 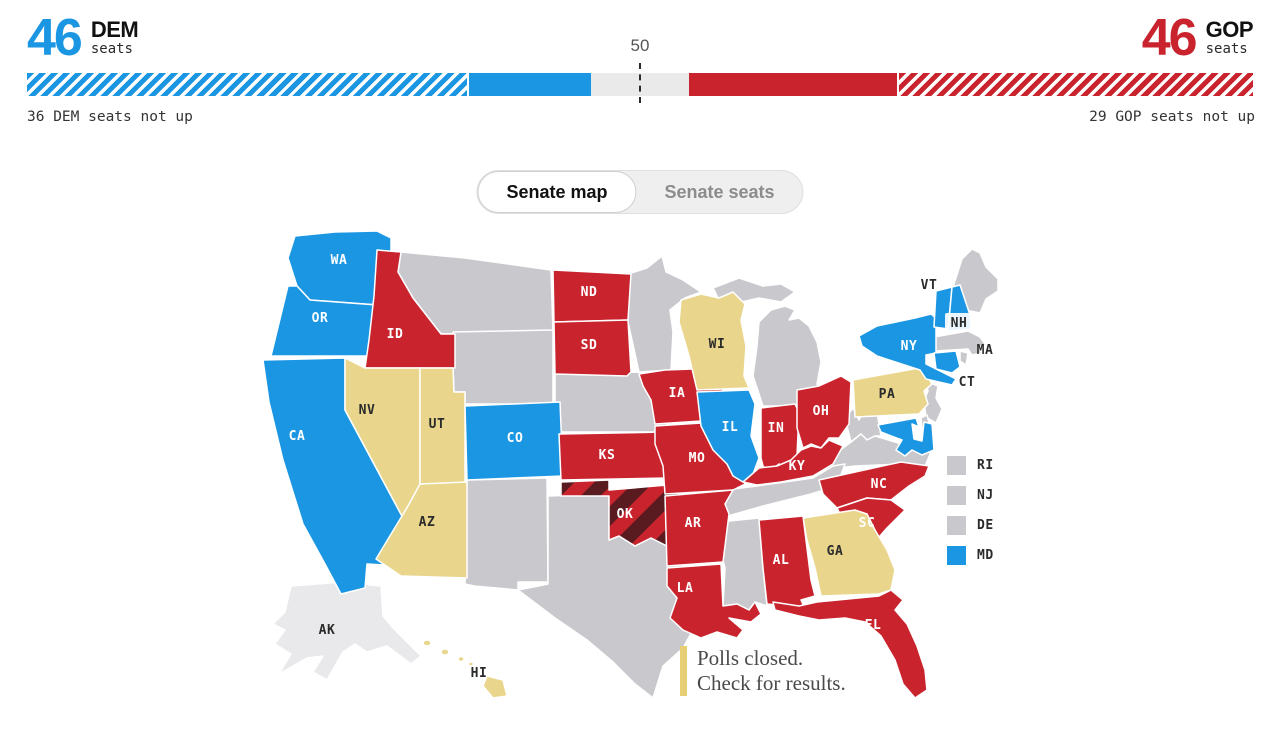 I want to click on label-CO: CO, so click(x=515, y=438).